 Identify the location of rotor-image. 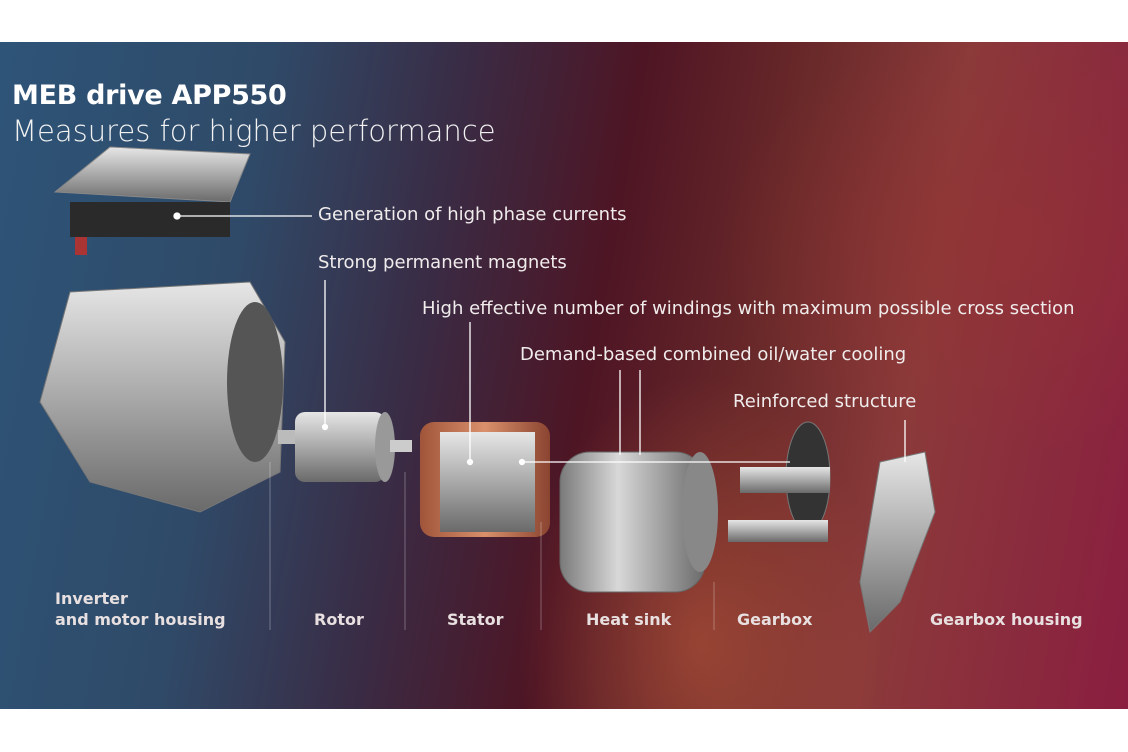
(345, 447).